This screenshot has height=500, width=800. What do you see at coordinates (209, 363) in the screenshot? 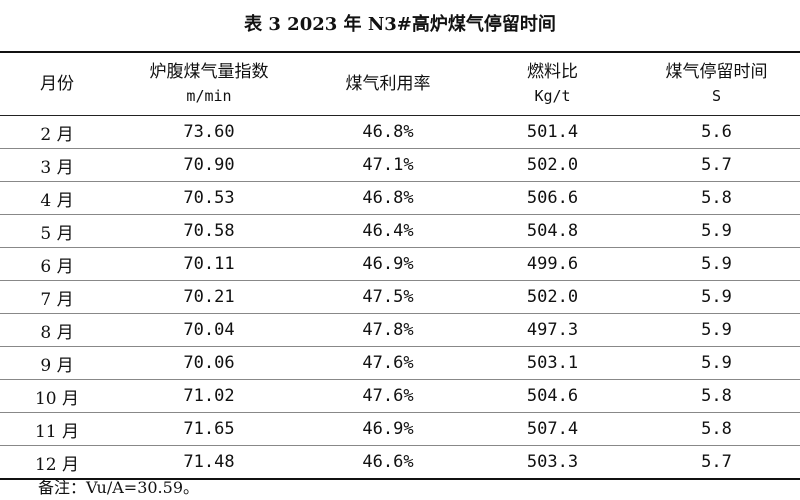
I see `bosh-gas-index-cell: 70.06` at bounding box center [209, 363].